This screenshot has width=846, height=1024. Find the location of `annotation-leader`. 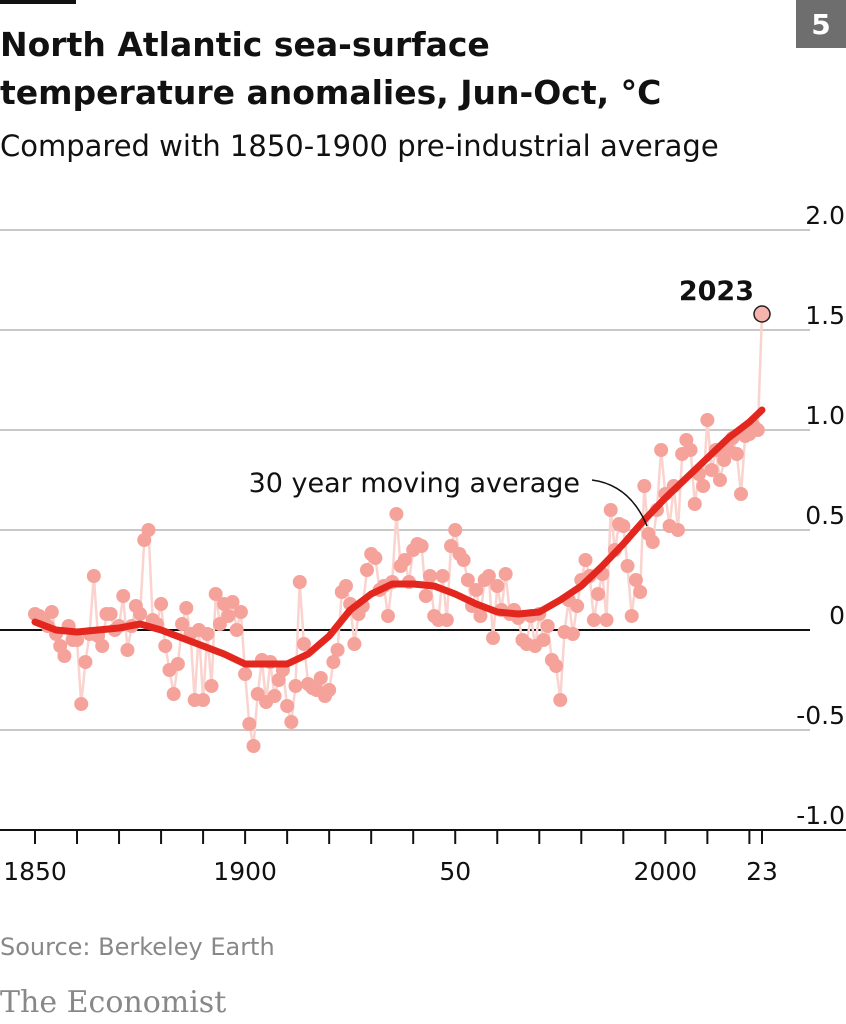

annotation-leader is located at coordinates (619, 503).